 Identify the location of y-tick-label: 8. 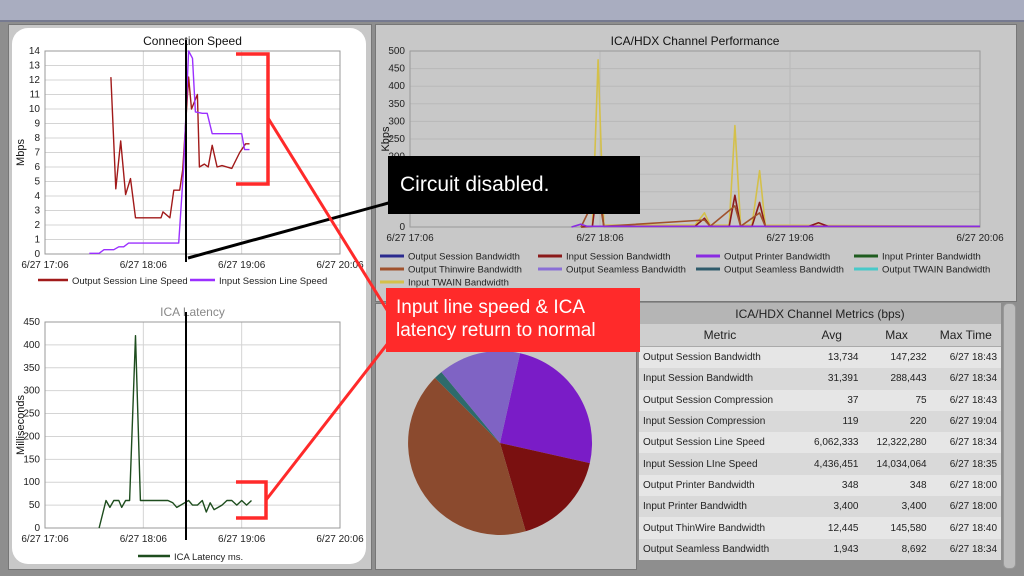
(37, 138).